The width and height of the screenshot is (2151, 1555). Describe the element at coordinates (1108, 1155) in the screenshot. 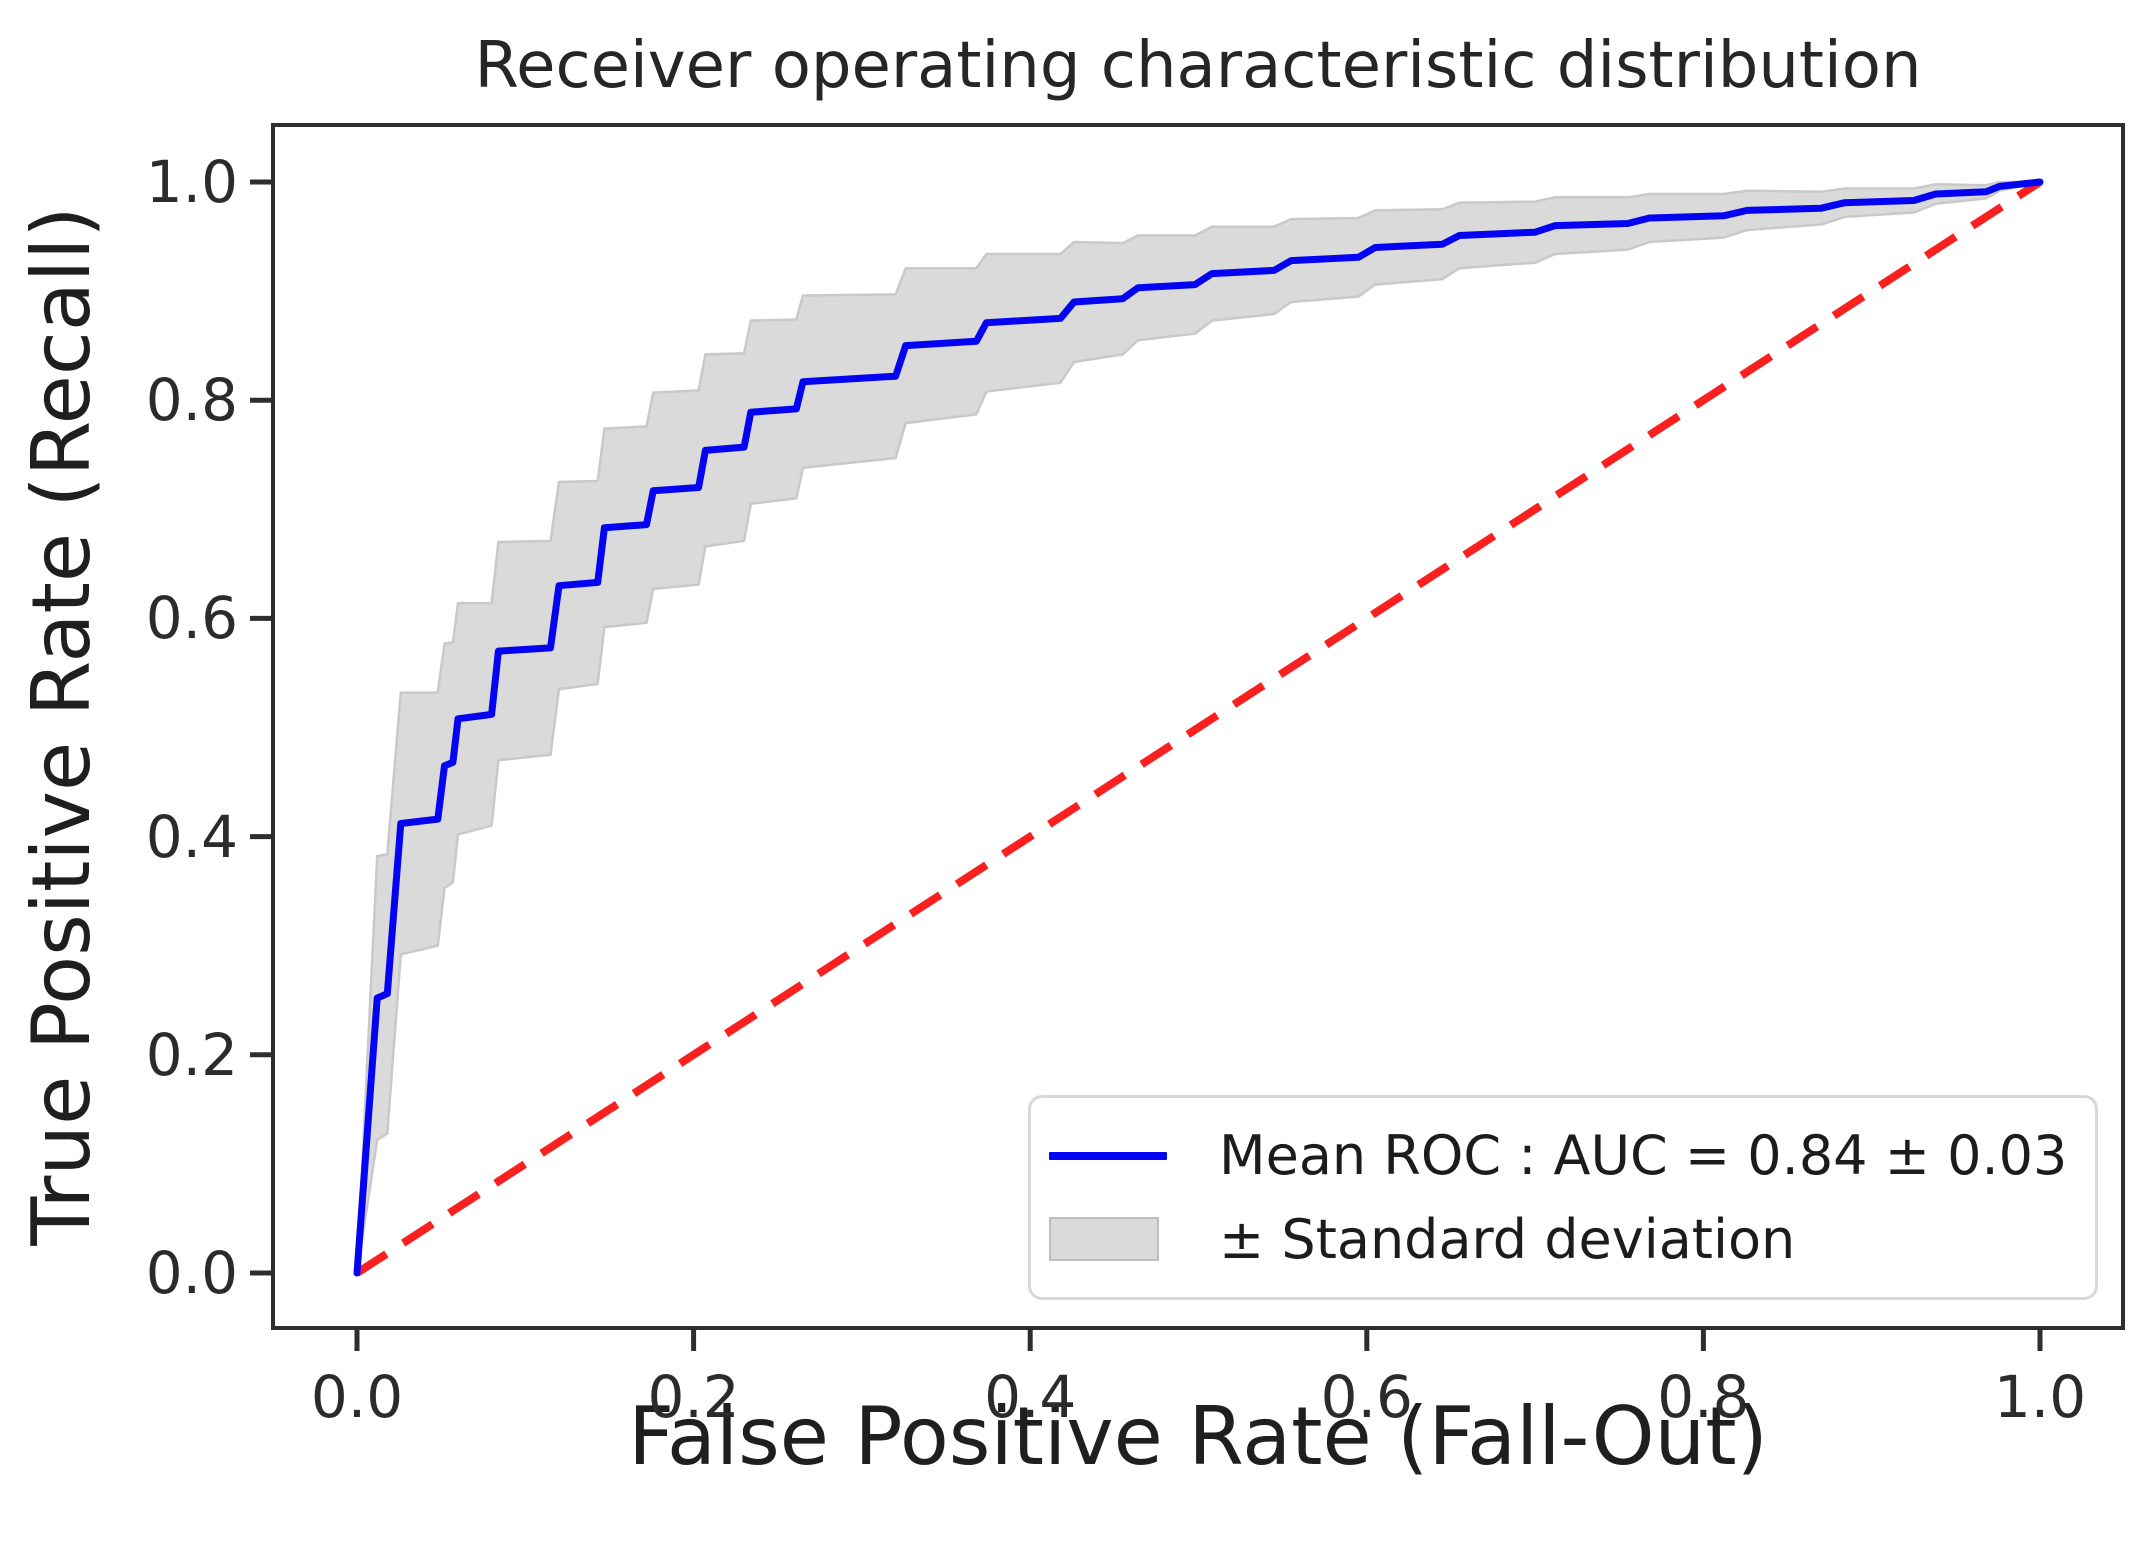

I see `mean-roc-line-swatch` at that location.